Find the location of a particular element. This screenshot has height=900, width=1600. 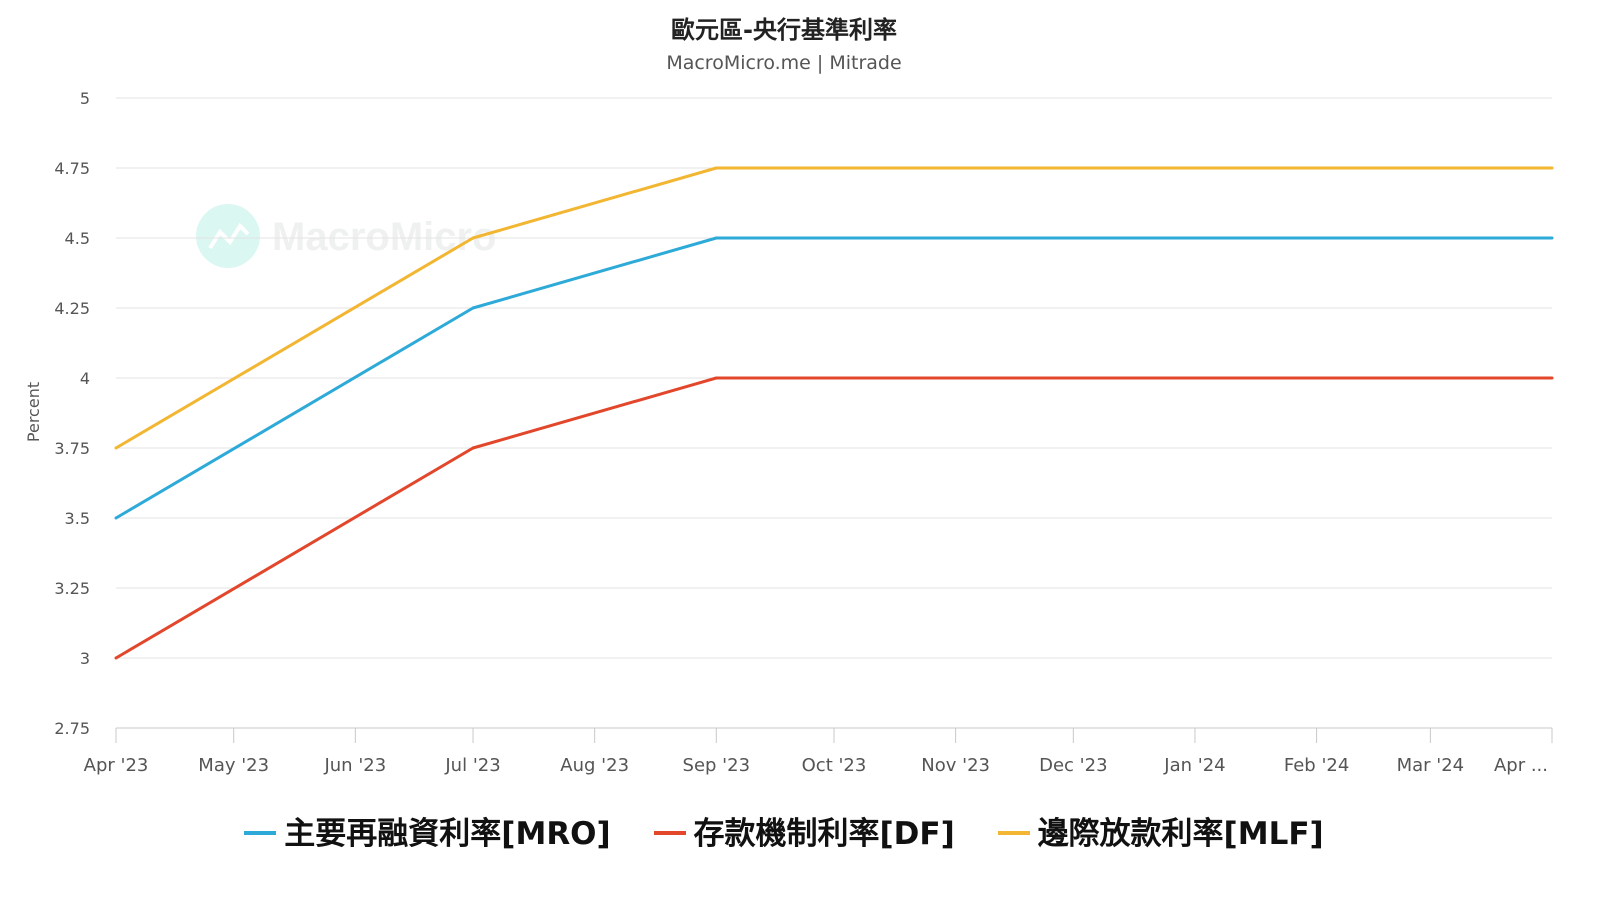

x-tick-label: May '23 is located at coordinates (233, 765).